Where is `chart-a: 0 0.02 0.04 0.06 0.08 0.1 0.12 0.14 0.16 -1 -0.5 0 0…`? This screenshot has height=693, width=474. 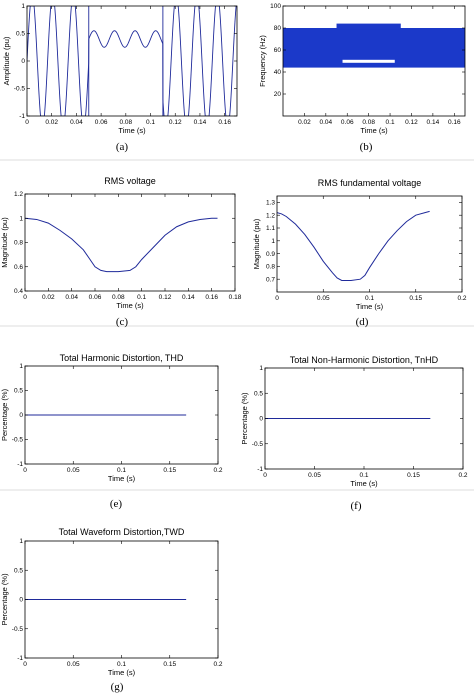
chart-a: 0 0.02 0.04 0.06 0.08 0.1 0.12 0.14 0.16 -1 -0.5 0 0… is located at coordinates (120, 78).